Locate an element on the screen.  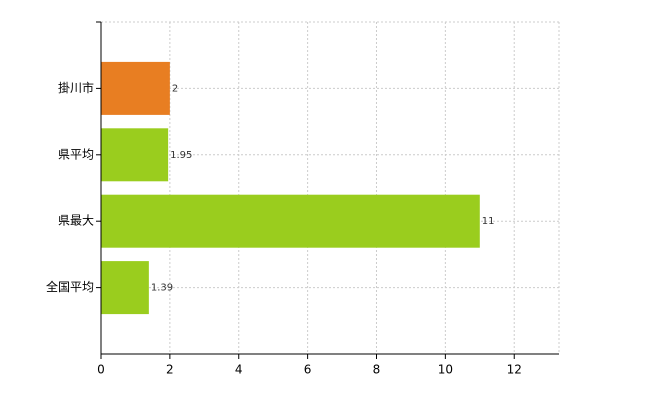
x-tick-label: 12 is located at coordinates (514, 370).